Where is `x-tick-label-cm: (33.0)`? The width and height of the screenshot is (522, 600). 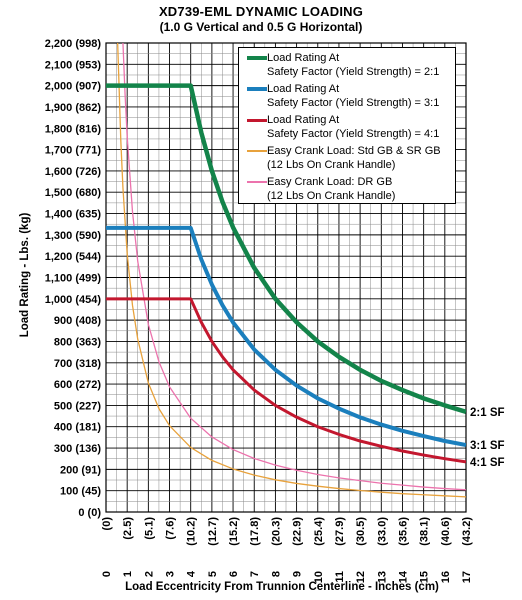
x-tick-label-cm: (33.0) is located at coordinates (382, 531).